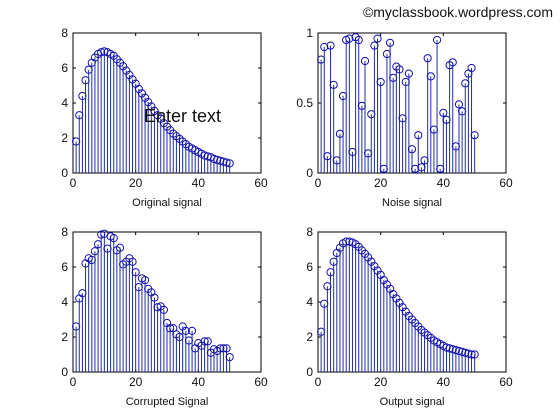  What do you see at coordinates (412, 402) in the screenshot?
I see `x-axis-label: Output signal` at bounding box center [412, 402].